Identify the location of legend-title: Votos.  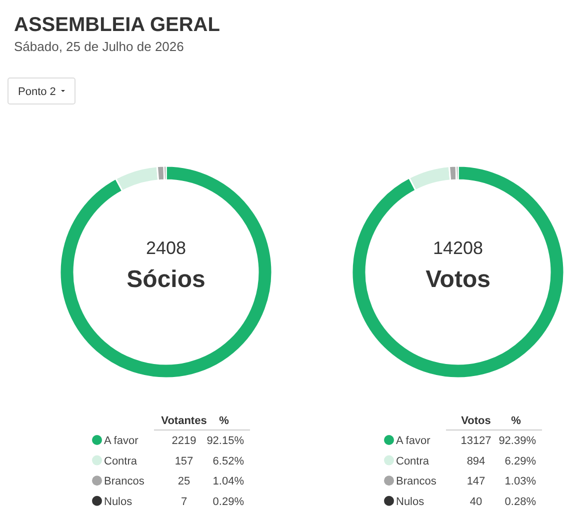
(476, 421).